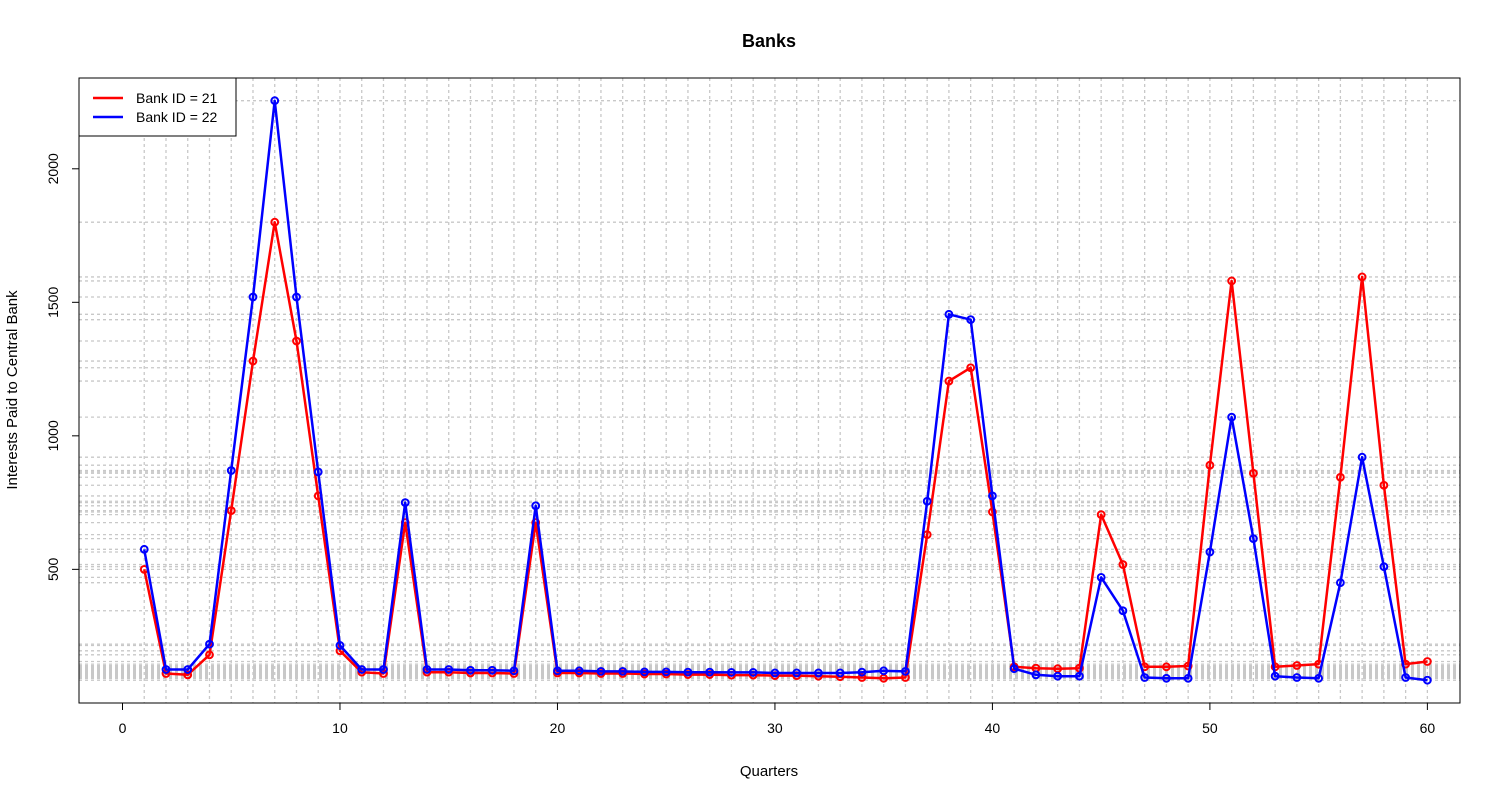 The width and height of the screenshot is (1500, 800). Describe the element at coordinates (177, 117) in the screenshot. I see `legend-label-2: Bank ID = 22` at that location.